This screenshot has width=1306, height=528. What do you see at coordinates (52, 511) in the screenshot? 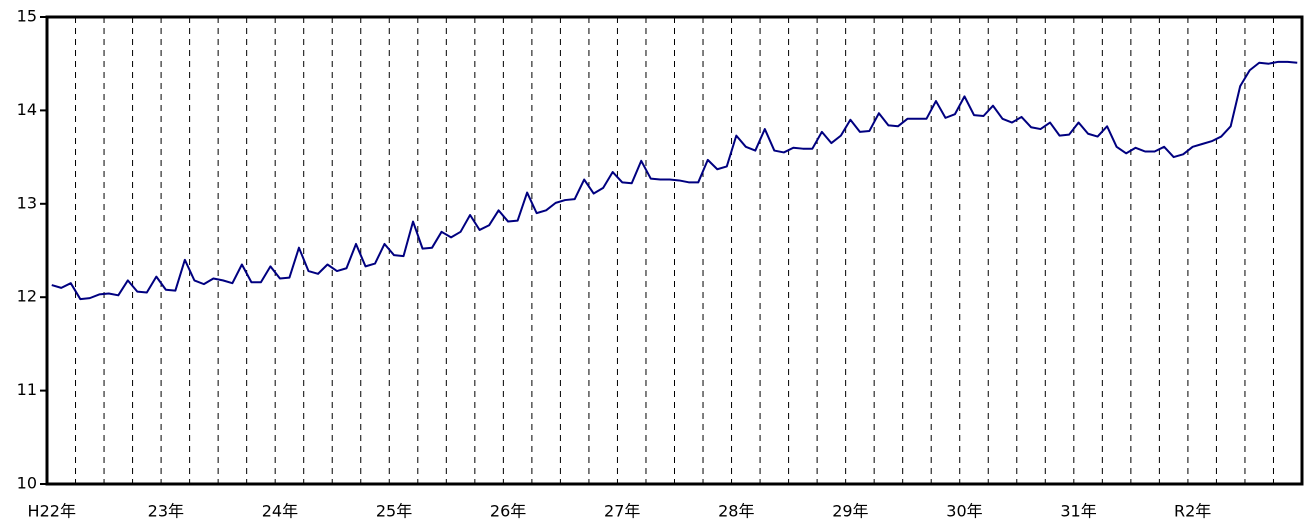
I see `x-tick-label: H22年` at bounding box center [52, 511].